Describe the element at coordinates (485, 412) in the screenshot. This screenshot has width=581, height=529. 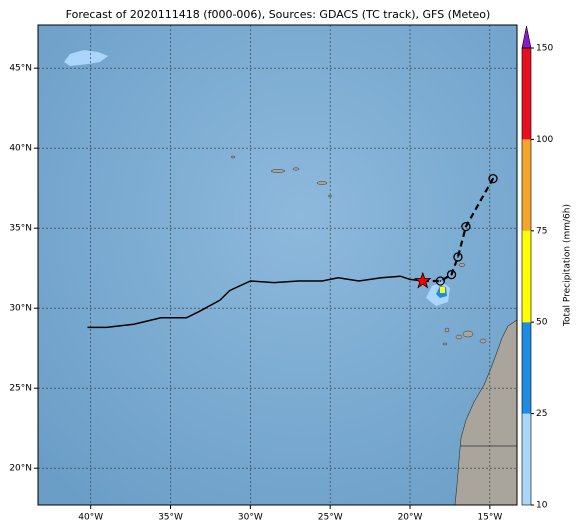
I see `africa-land` at that location.